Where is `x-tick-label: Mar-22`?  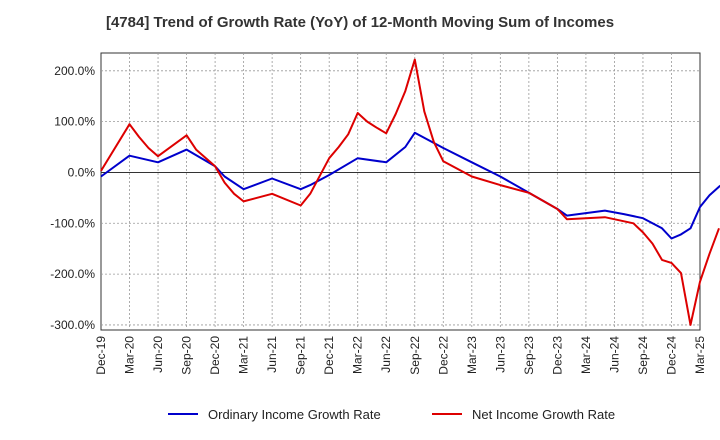
x-tick-label: Mar-22 is located at coordinates (358, 355).